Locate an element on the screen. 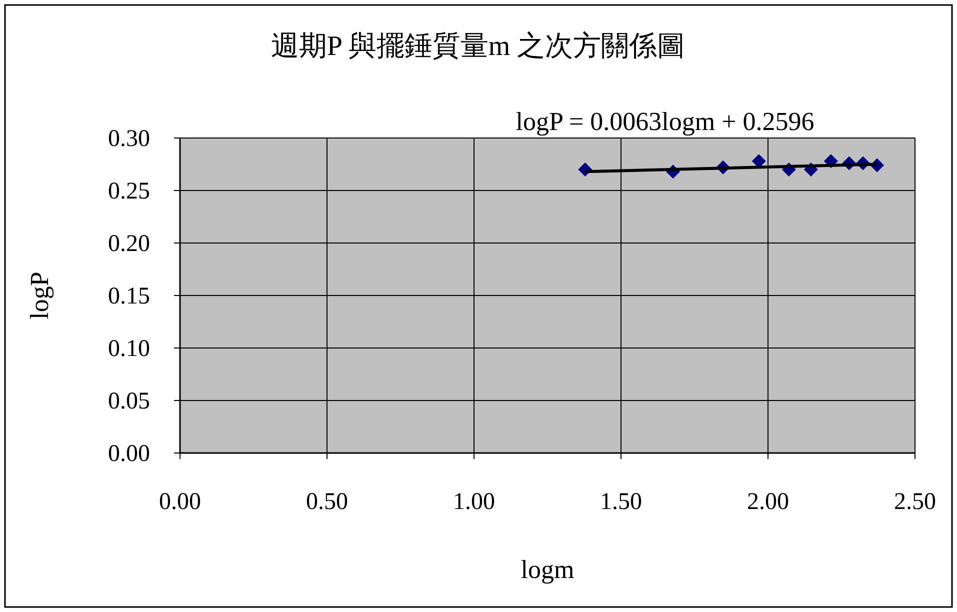  x-tick-label: 1.50 is located at coordinates (621, 502).